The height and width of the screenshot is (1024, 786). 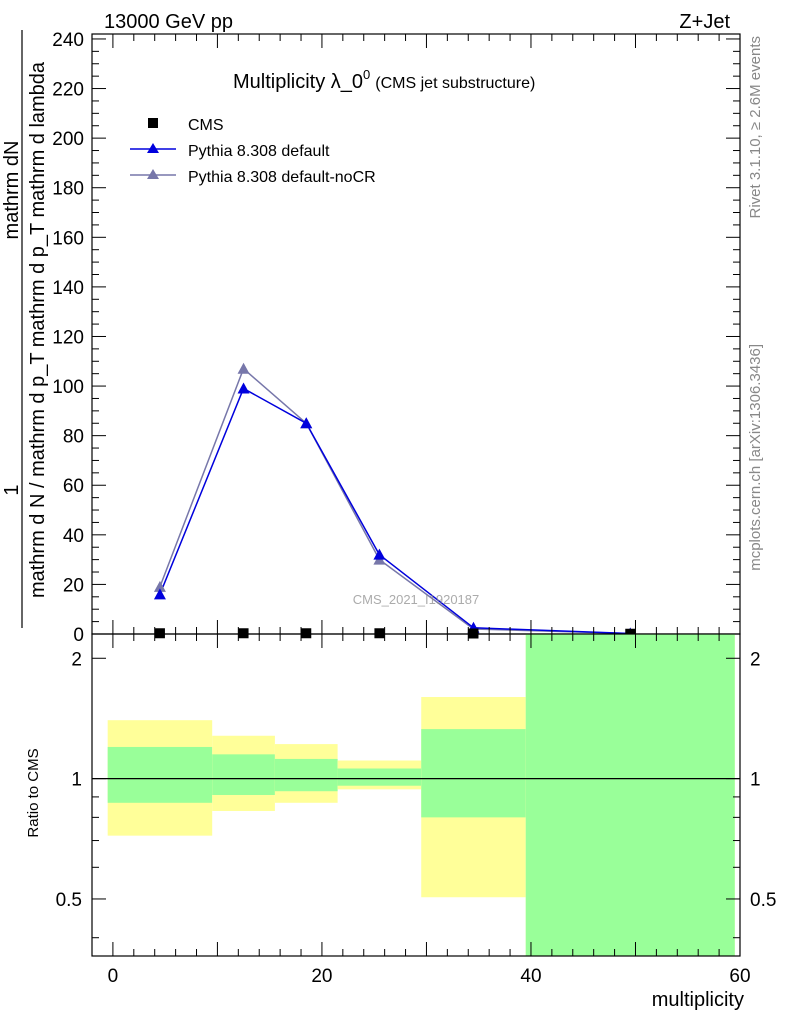 What do you see at coordinates (153, 148) in the screenshot?
I see `legend-pythia-default-marker` at bounding box center [153, 148].